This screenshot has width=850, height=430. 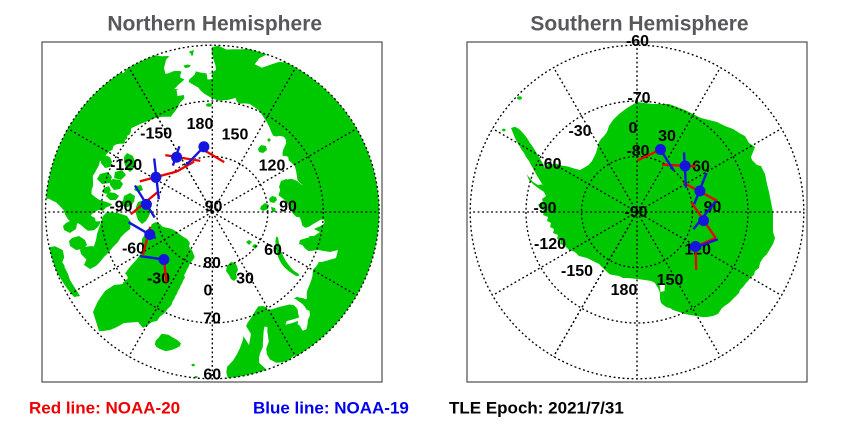 What do you see at coordinates (272, 165) in the screenshot?
I see `svg-text: 120` at bounding box center [272, 165].